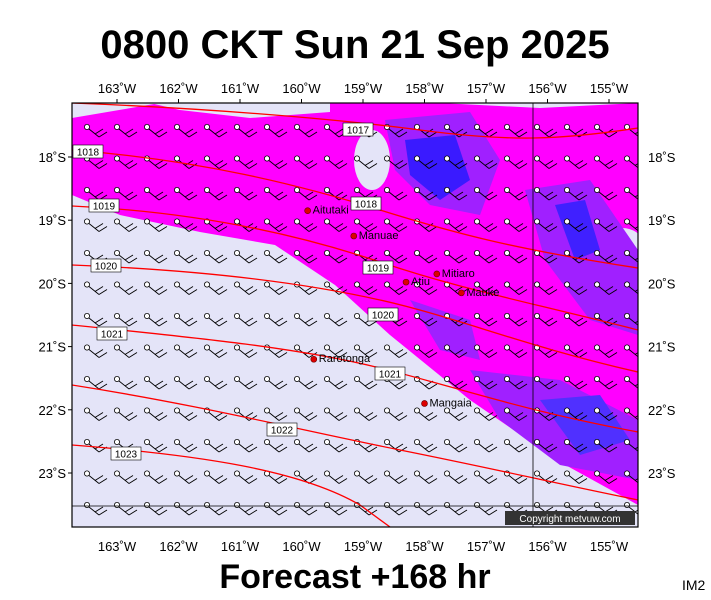  Describe the element at coordinates (53, 283) in the screenshot. I see `lat-label: 20˚S` at that location.